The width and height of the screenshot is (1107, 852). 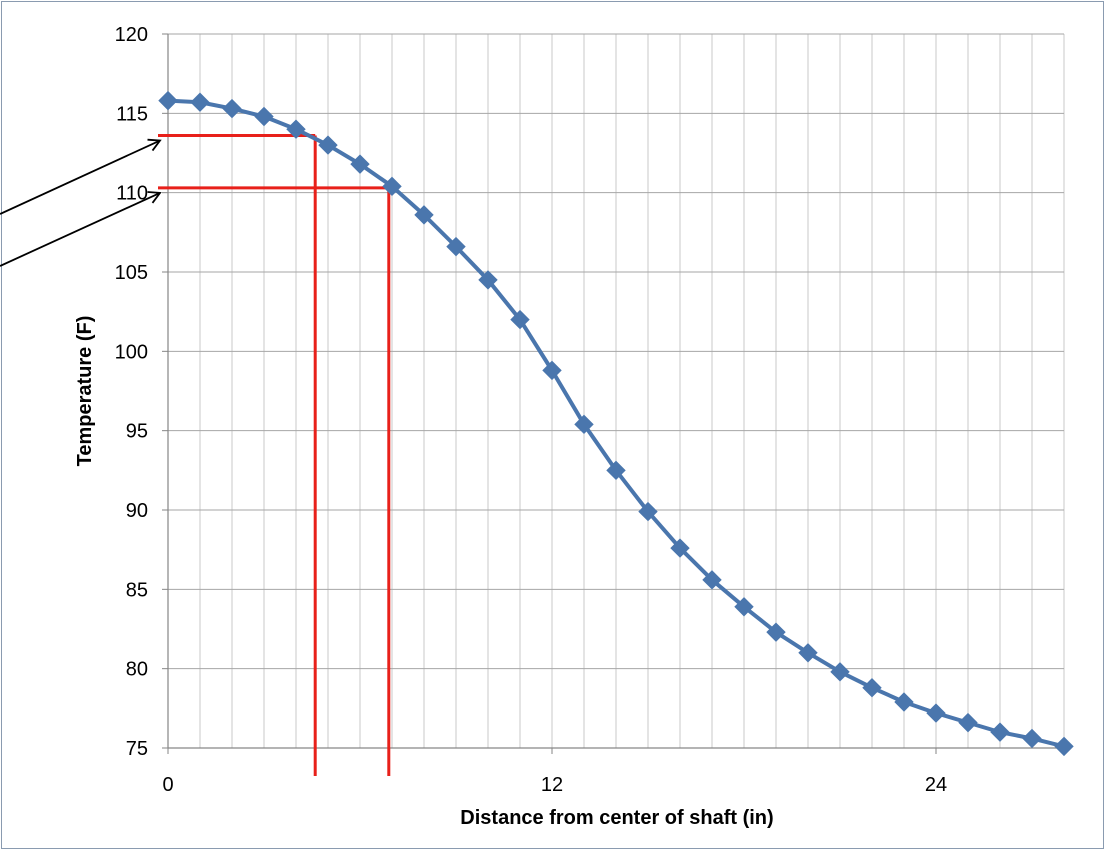 I want to click on x-tick-label: 0, so click(x=167, y=785).